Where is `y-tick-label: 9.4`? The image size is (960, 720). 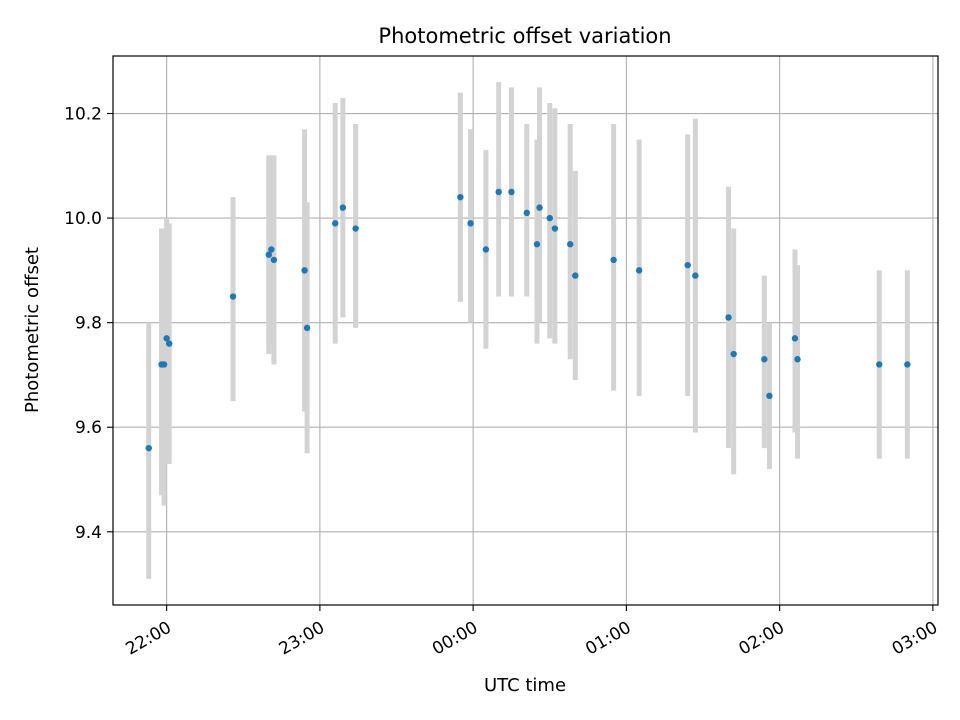 y-tick-label: 9.4 is located at coordinates (88, 533).